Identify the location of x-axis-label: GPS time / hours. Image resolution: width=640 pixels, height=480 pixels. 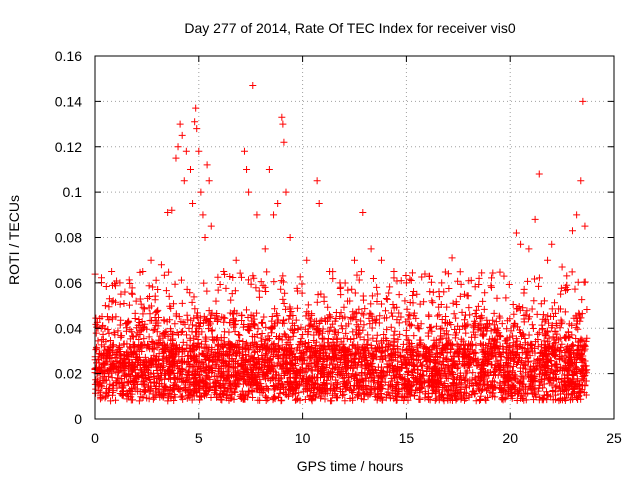
(350, 466).